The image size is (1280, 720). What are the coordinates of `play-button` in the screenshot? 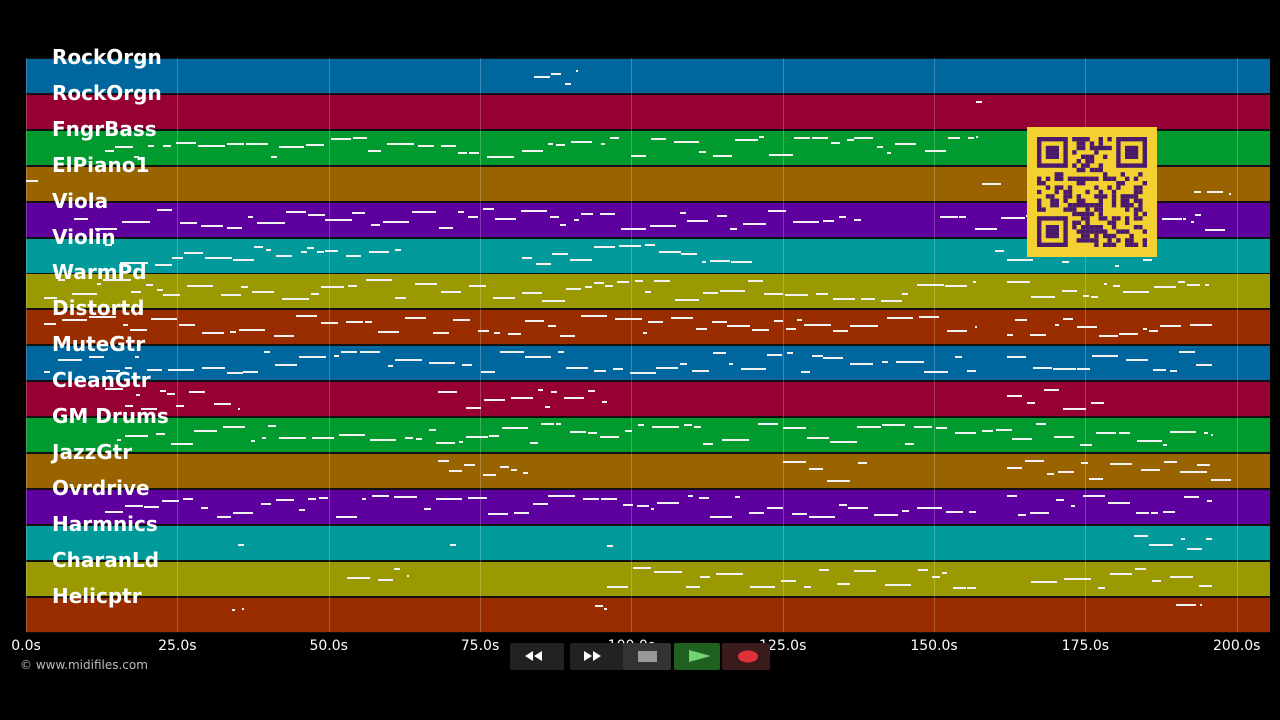 It's located at (697, 656).